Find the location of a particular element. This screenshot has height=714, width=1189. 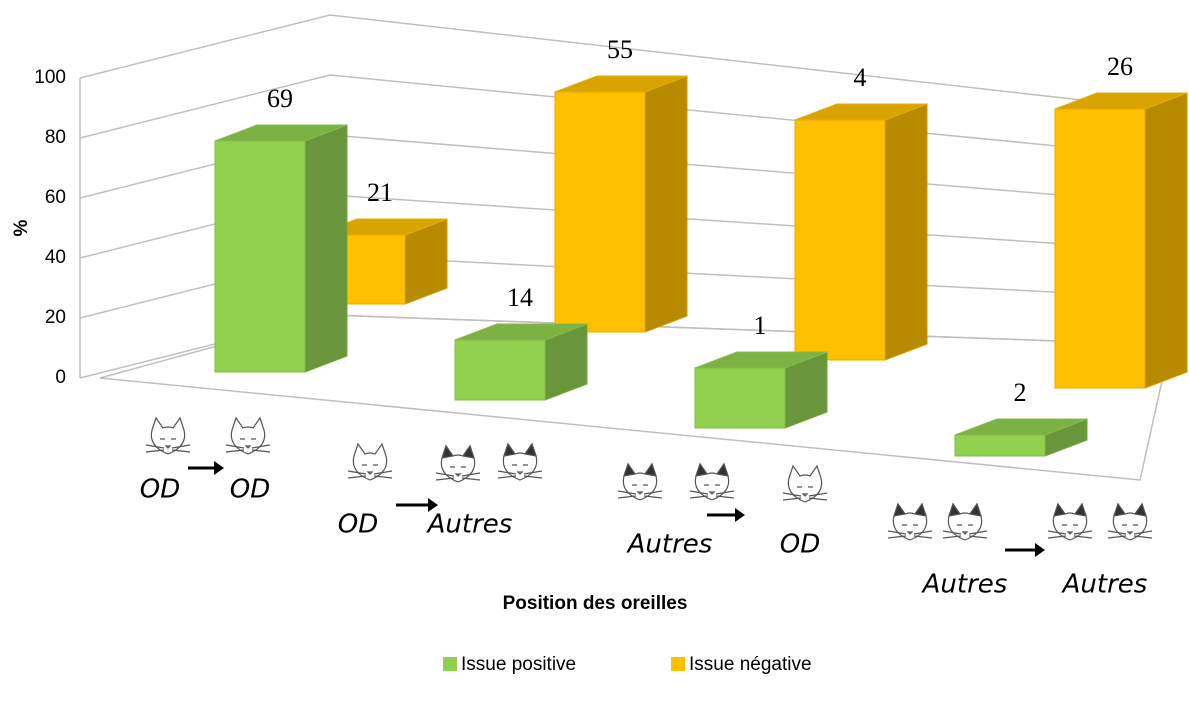

count-label: 21 is located at coordinates (380, 192).